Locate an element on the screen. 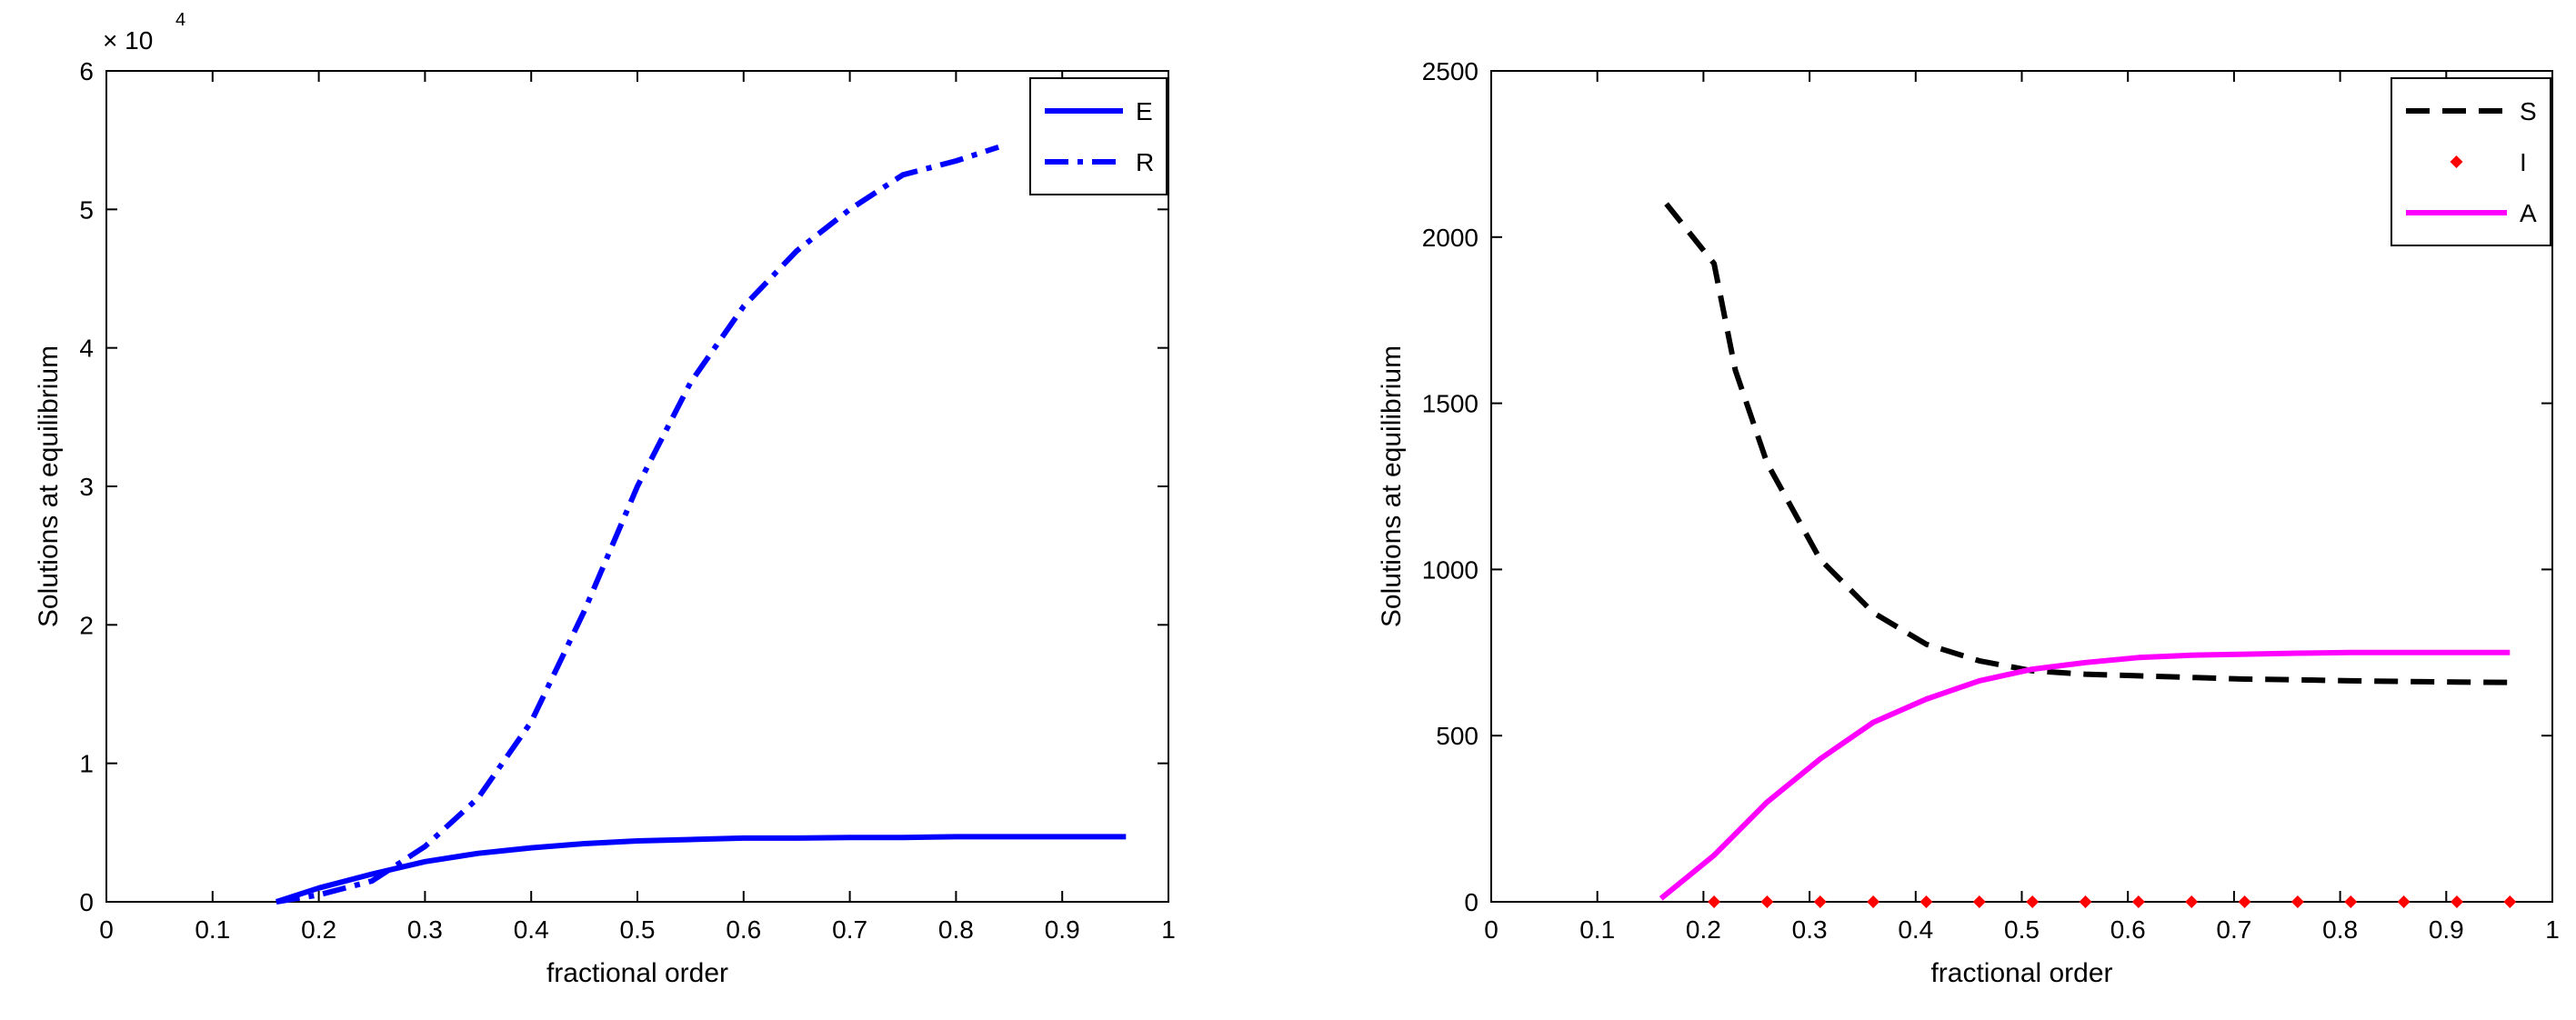  y-tick-label: 1000 is located at coordinates (1450, 569).